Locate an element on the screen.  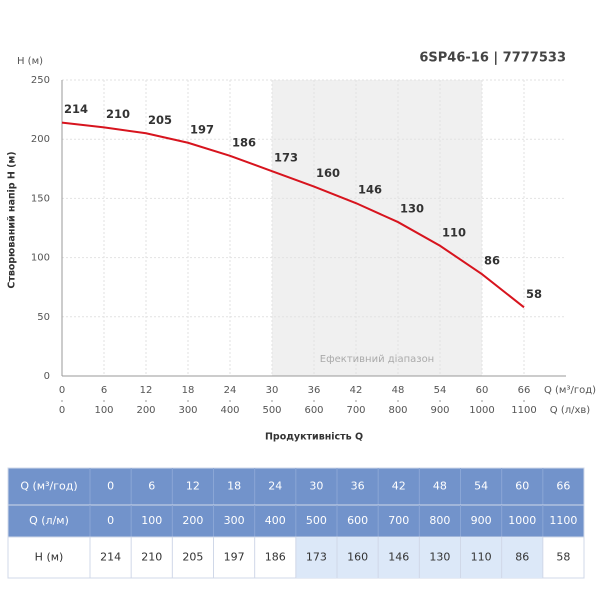
x2-tick-label: 1100 is located at coordinates (523, 410).